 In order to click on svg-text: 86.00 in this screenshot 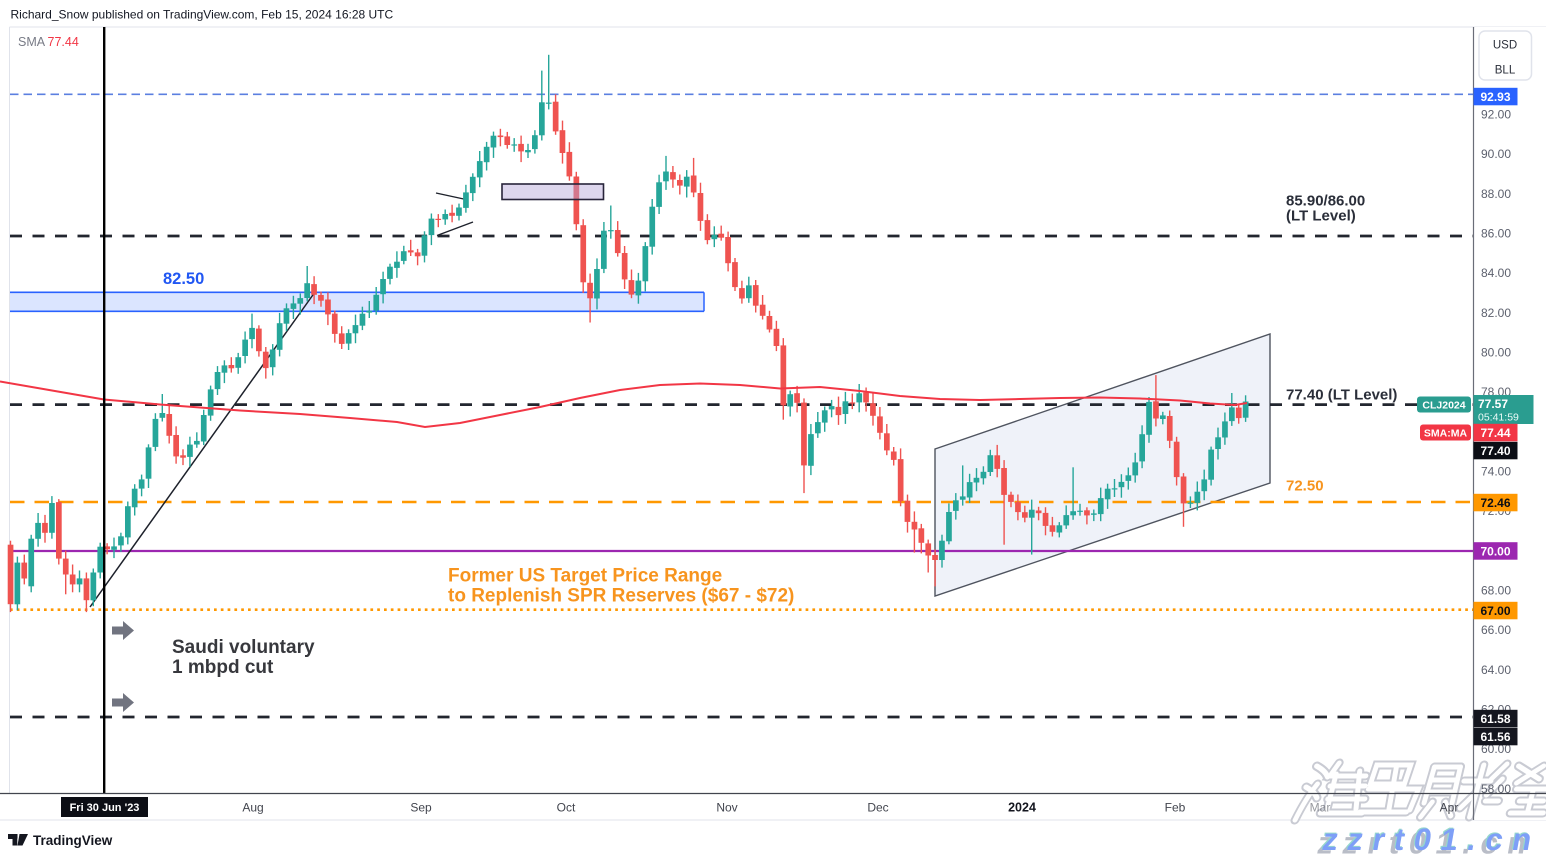, I will do `click(1496, 234)`.